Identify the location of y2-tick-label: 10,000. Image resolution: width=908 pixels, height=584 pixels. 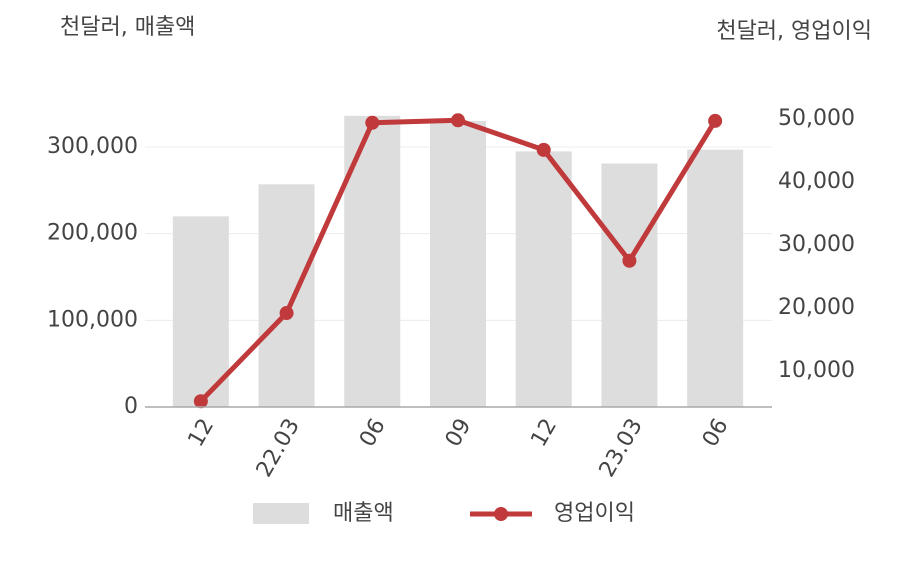
(816, 370).